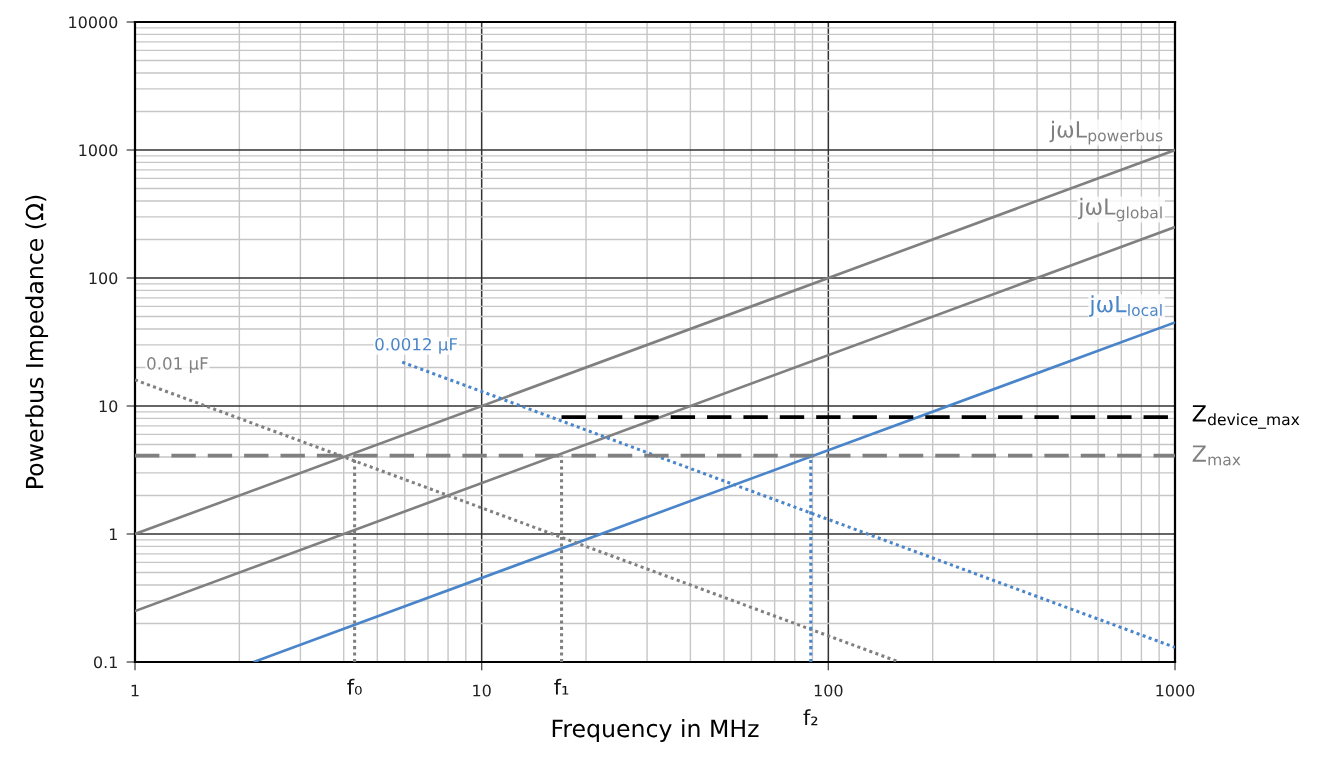 The height and width of the screenshot is (767, 1320). Describe the element at coordinates (103, 278) in the screenshot. I see `y-tick-label: 100` at that location.